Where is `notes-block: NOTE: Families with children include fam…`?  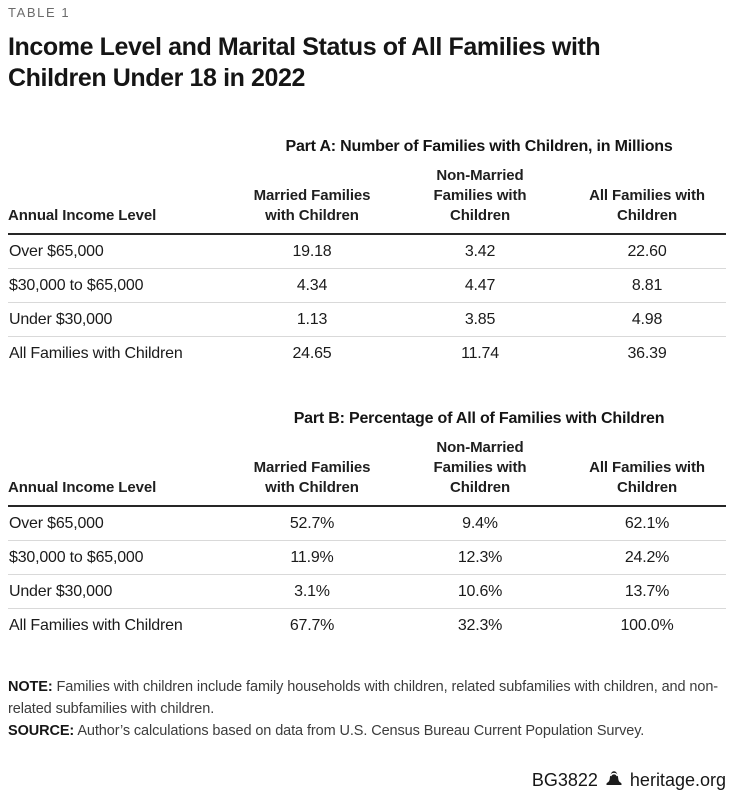 notes-block: NOTE: Families with children include fam… is located at coordinates (367, 709).